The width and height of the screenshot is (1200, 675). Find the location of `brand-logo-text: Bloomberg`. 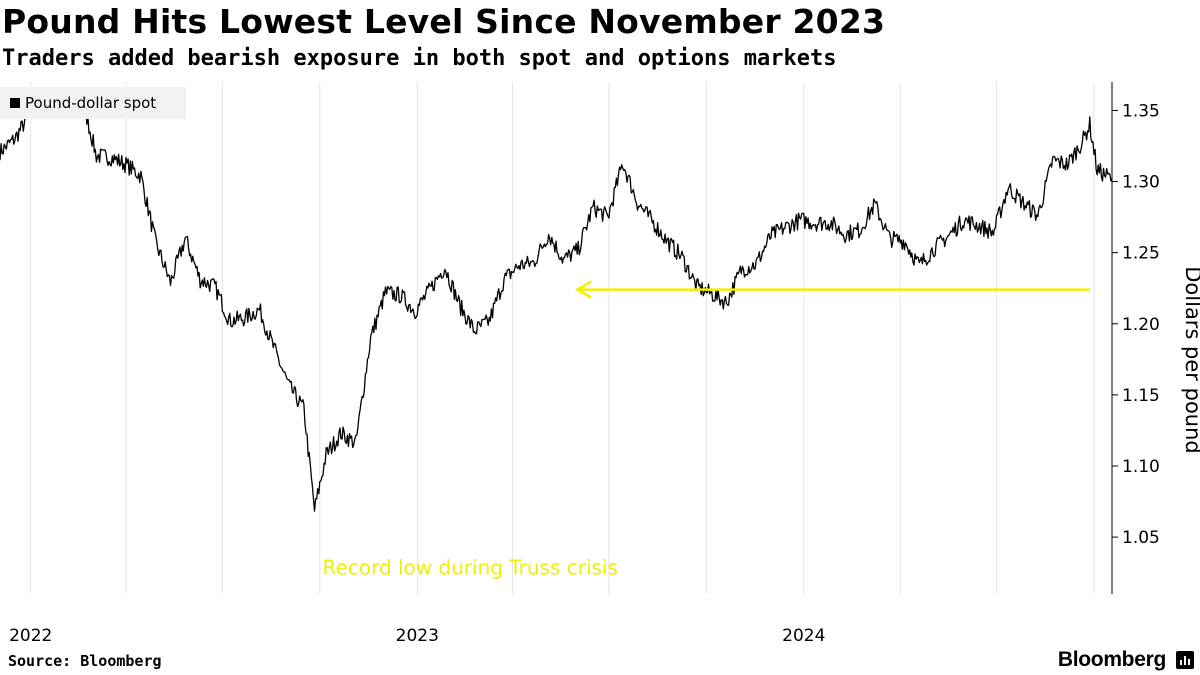

brand-logo-text: Bloomberg is located at coordinates (1111, 659).